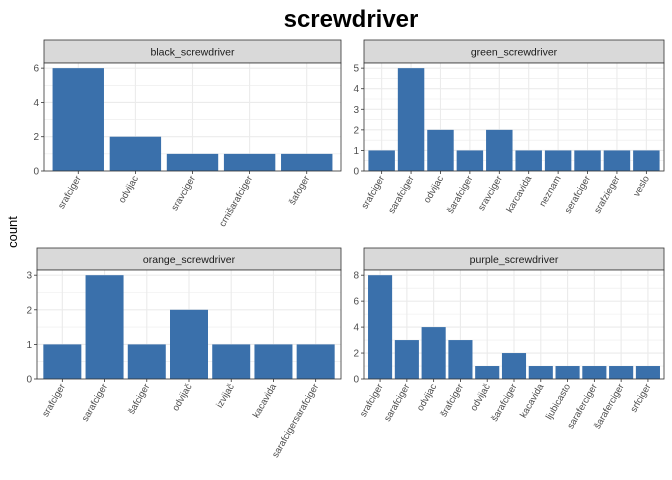 This screenshot has height=480, width=672. What do you see at coordinates (452, 400) in the screenshot?
I see `x-tick-label: šrafciger` at bounding box center [452, 400].